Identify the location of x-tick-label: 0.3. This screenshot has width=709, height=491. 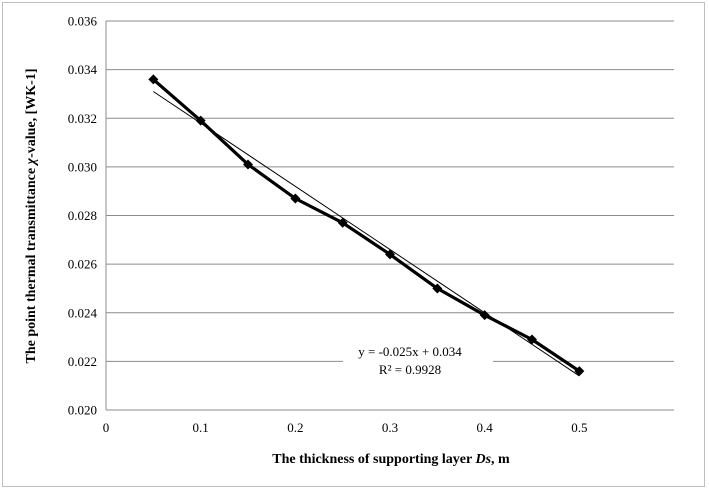
(390, 427).